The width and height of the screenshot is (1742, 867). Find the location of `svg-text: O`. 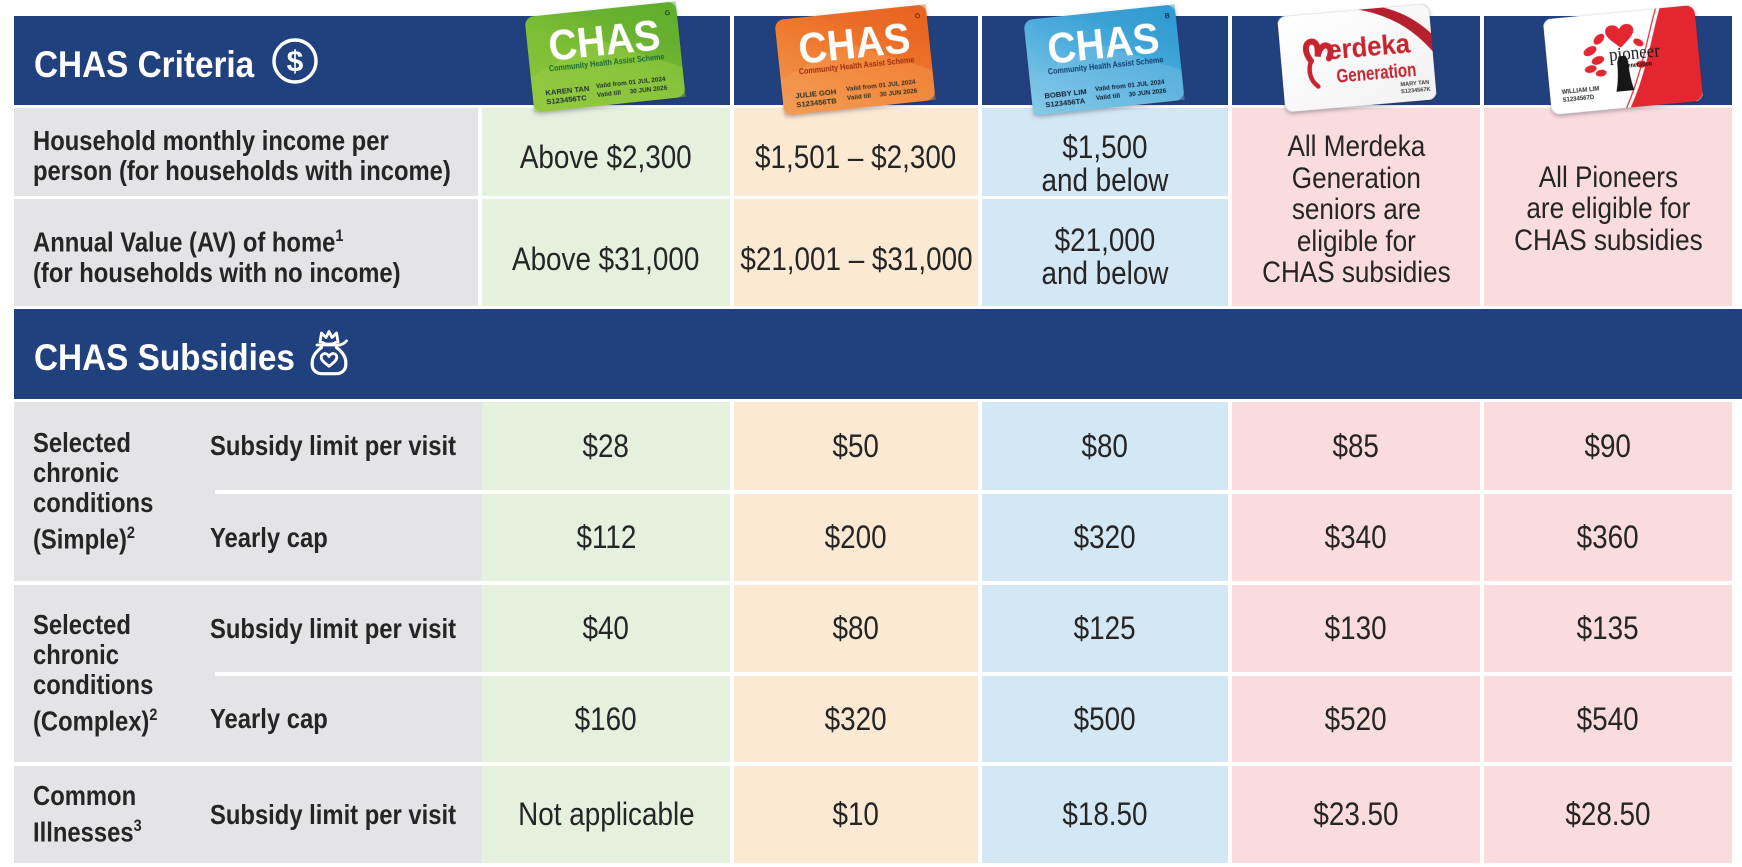

svg-text: O is located at coordinates (917, 17).